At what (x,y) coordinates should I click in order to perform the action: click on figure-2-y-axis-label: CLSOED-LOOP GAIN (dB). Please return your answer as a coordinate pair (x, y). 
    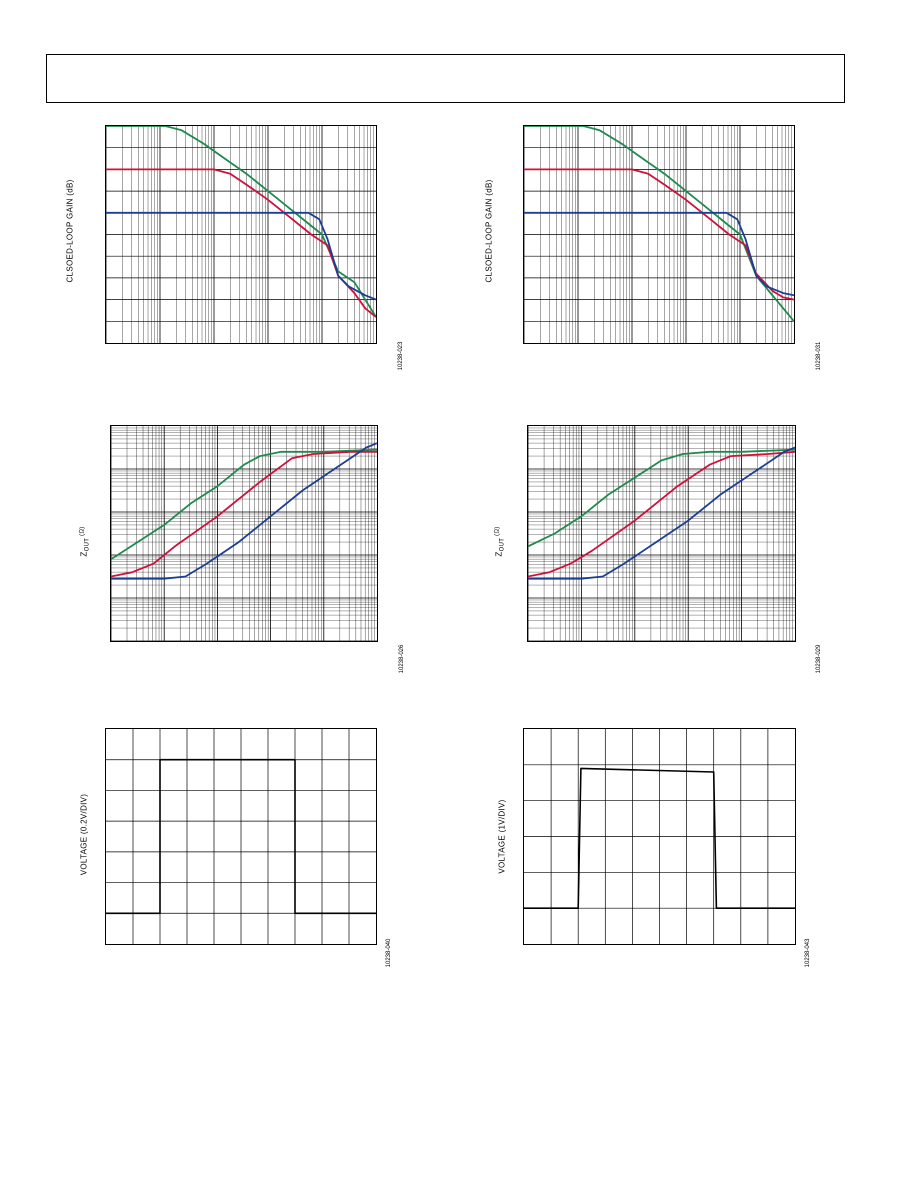
    Looking at the image, I should click on (489, 231).